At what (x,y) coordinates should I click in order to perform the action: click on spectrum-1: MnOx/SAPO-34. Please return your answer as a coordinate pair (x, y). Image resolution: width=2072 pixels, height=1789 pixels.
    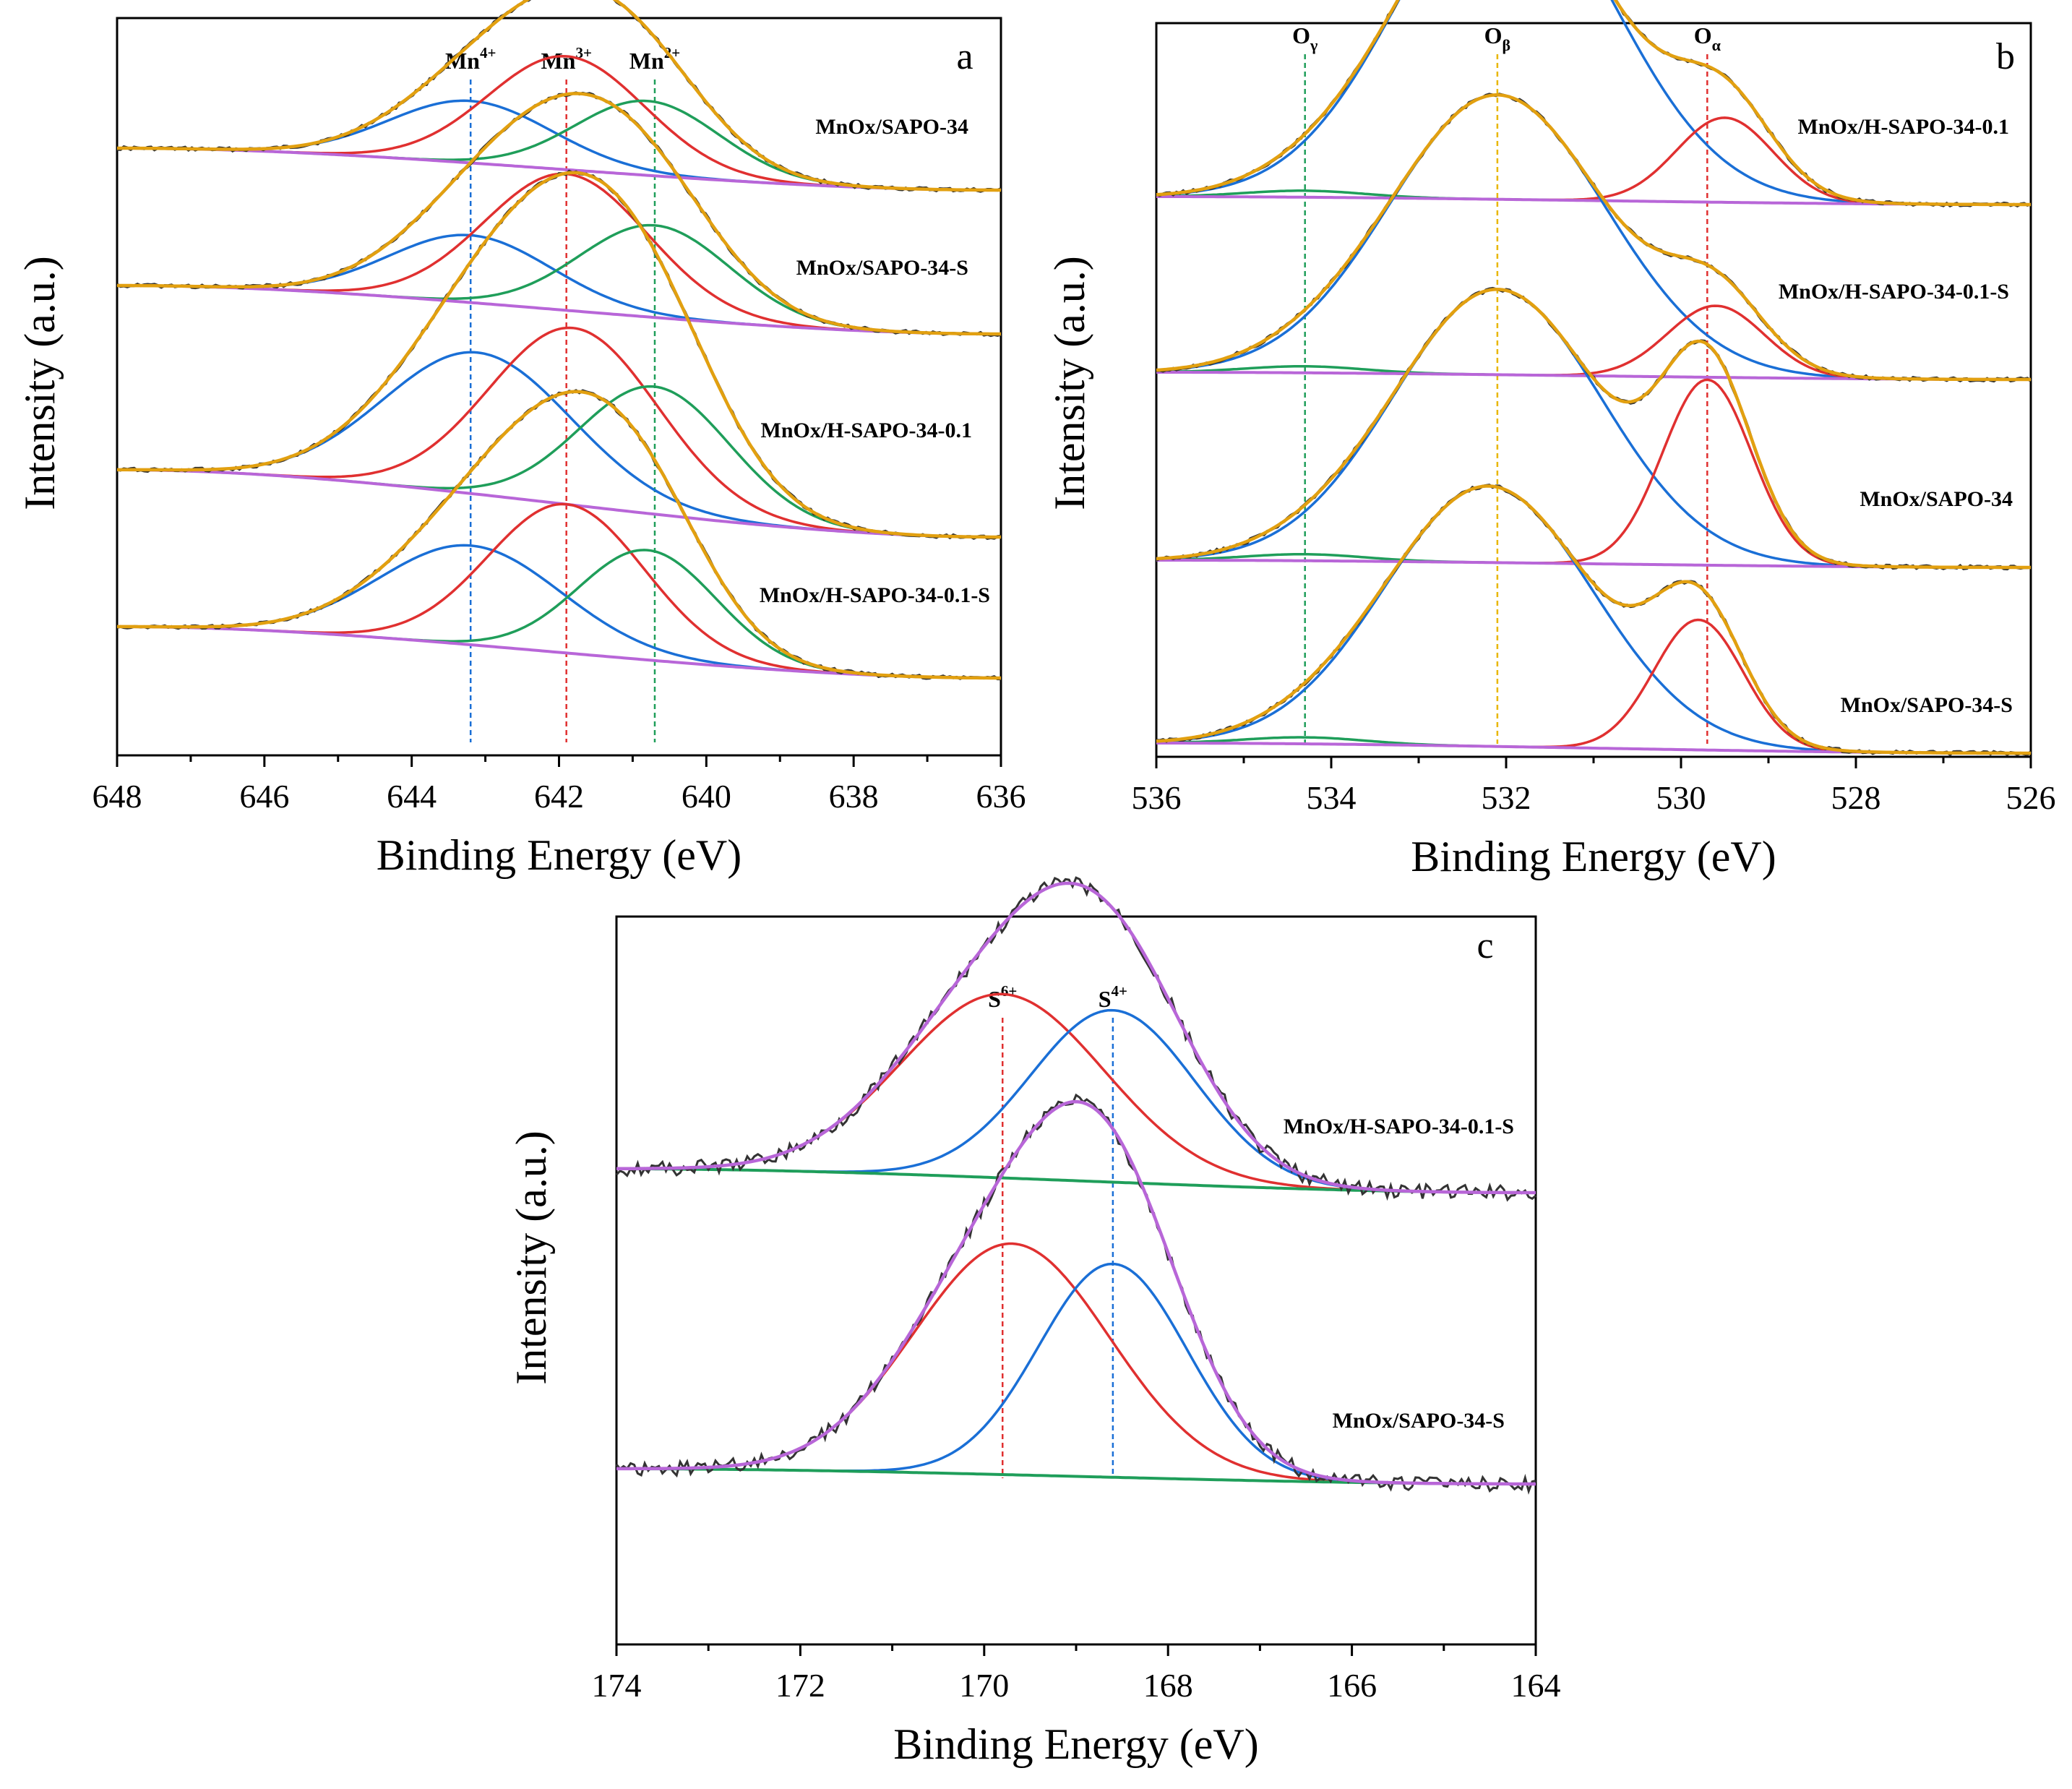
    Looking at the image, I should click on (559, 96).